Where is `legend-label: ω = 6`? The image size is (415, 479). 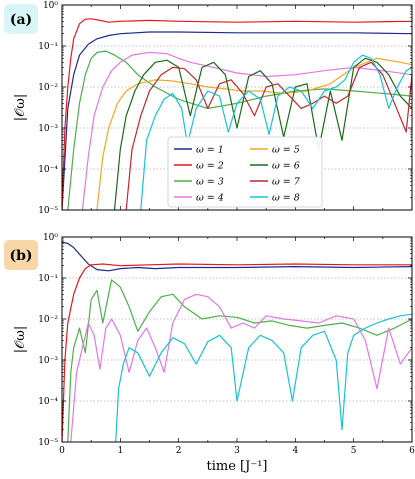 legend-label: ω = 6 is located at coordinates (286, 166).